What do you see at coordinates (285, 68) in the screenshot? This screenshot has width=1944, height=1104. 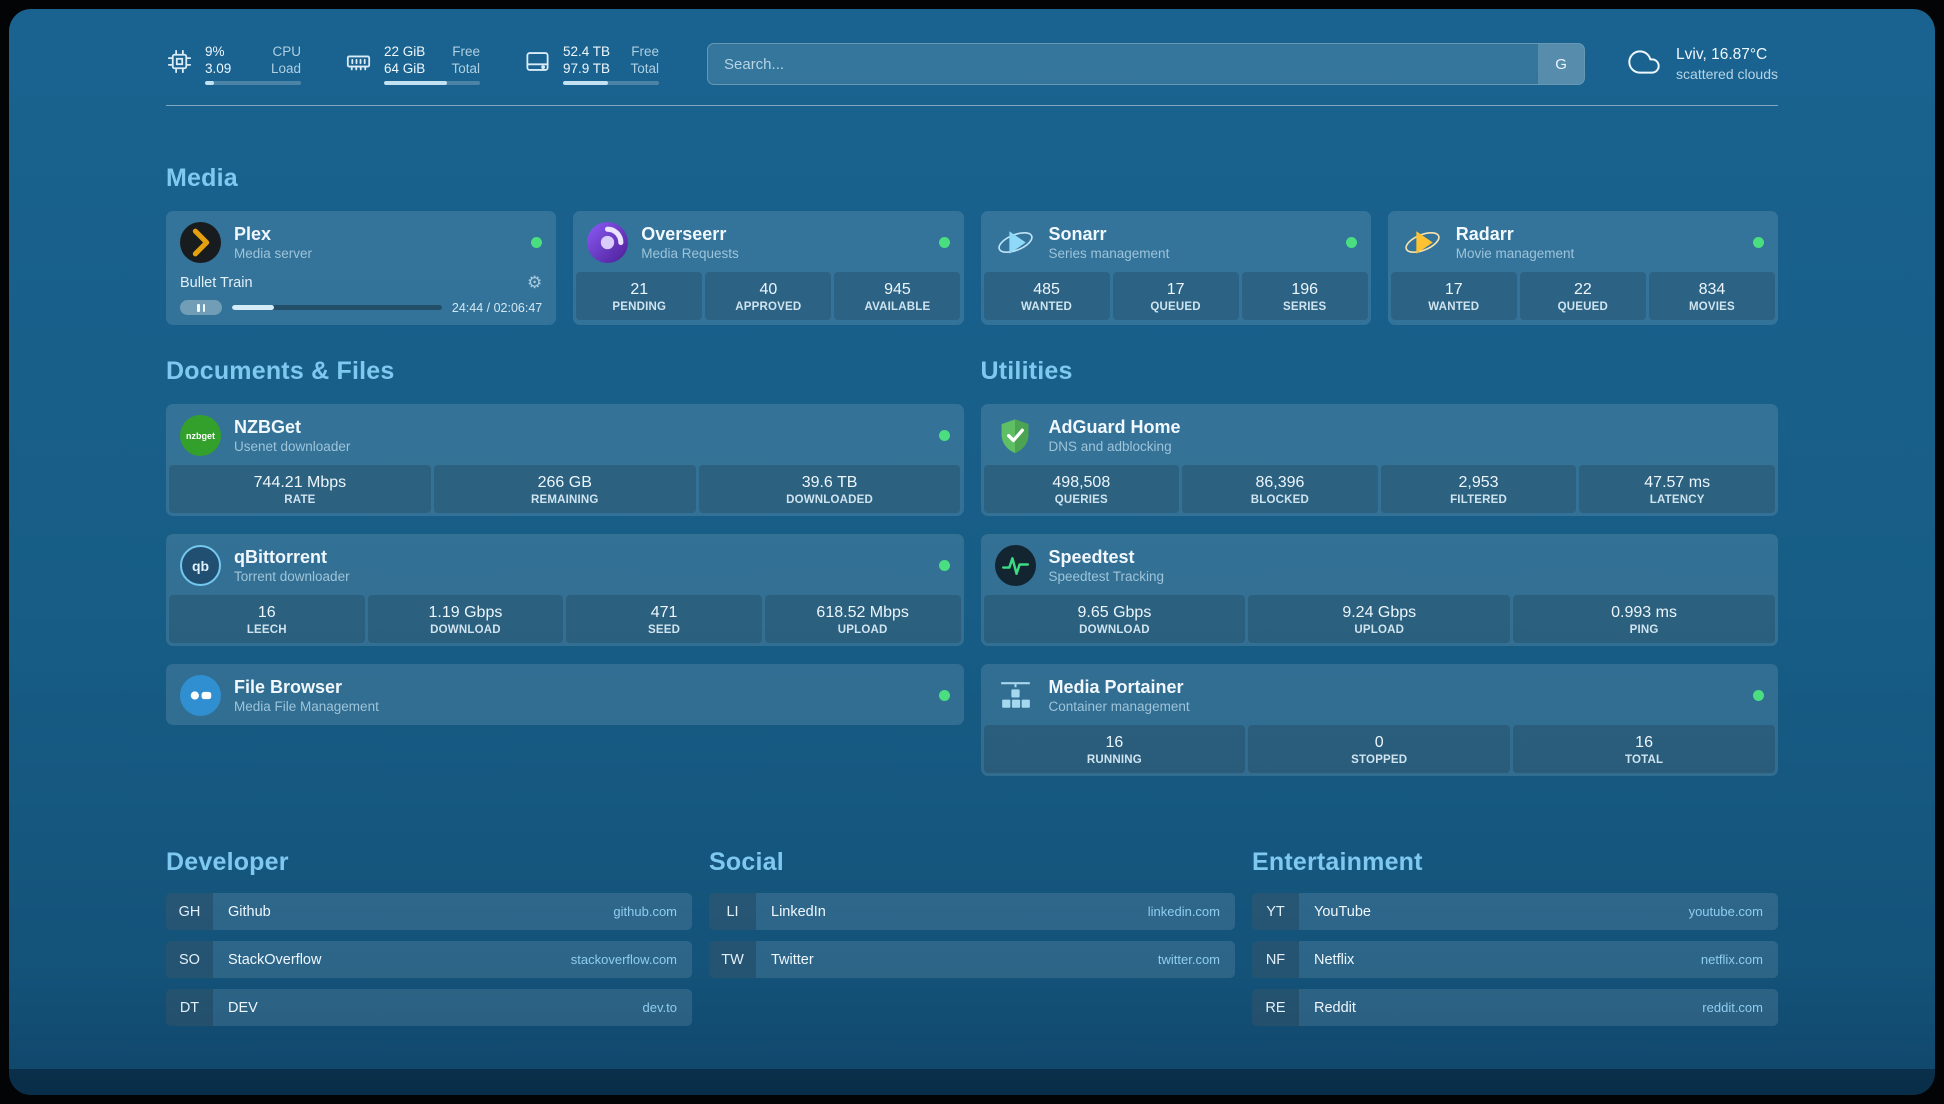 I see `cpu-load-label: Load` at bounding box center [285, 68].